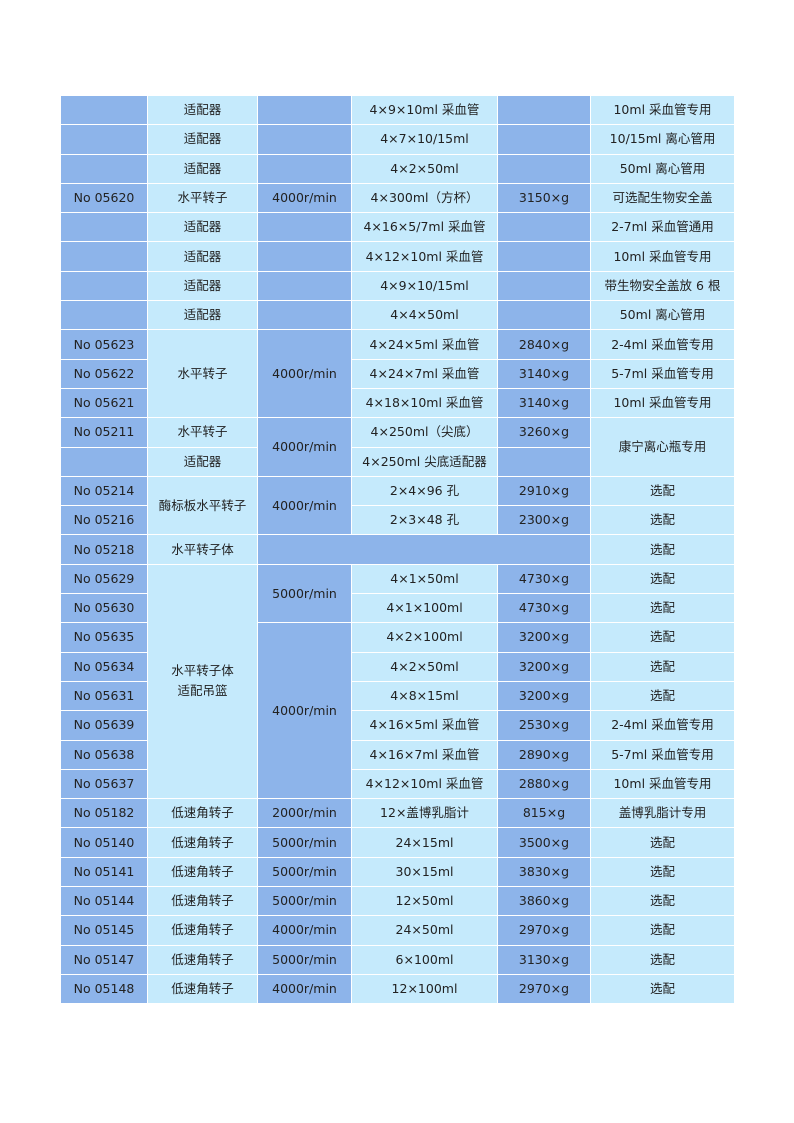 The width and height of the screenshot is (794, 1123). What do you see at coordinates (104, 198) in the screenshot?
I see `model-cell: No 05620` at bounding box center [104, 198].